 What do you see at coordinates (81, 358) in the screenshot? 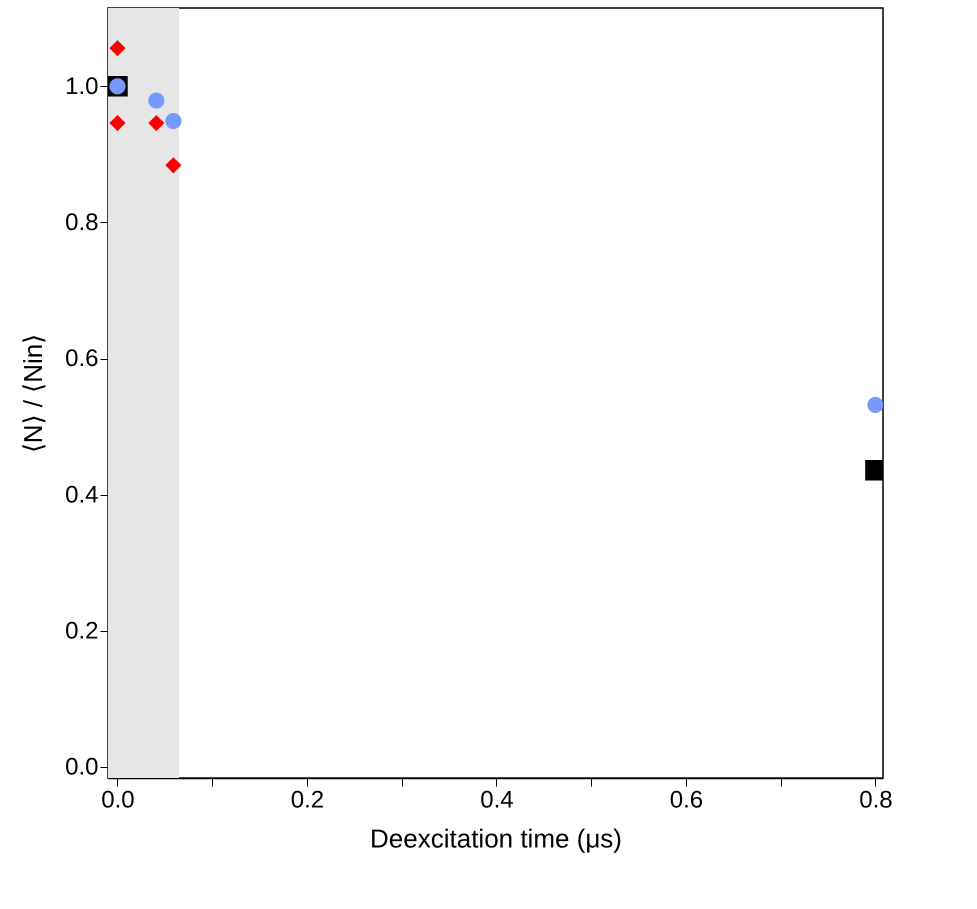
I see `y-tick-label: 0.6` at bounding box center [81, 358].